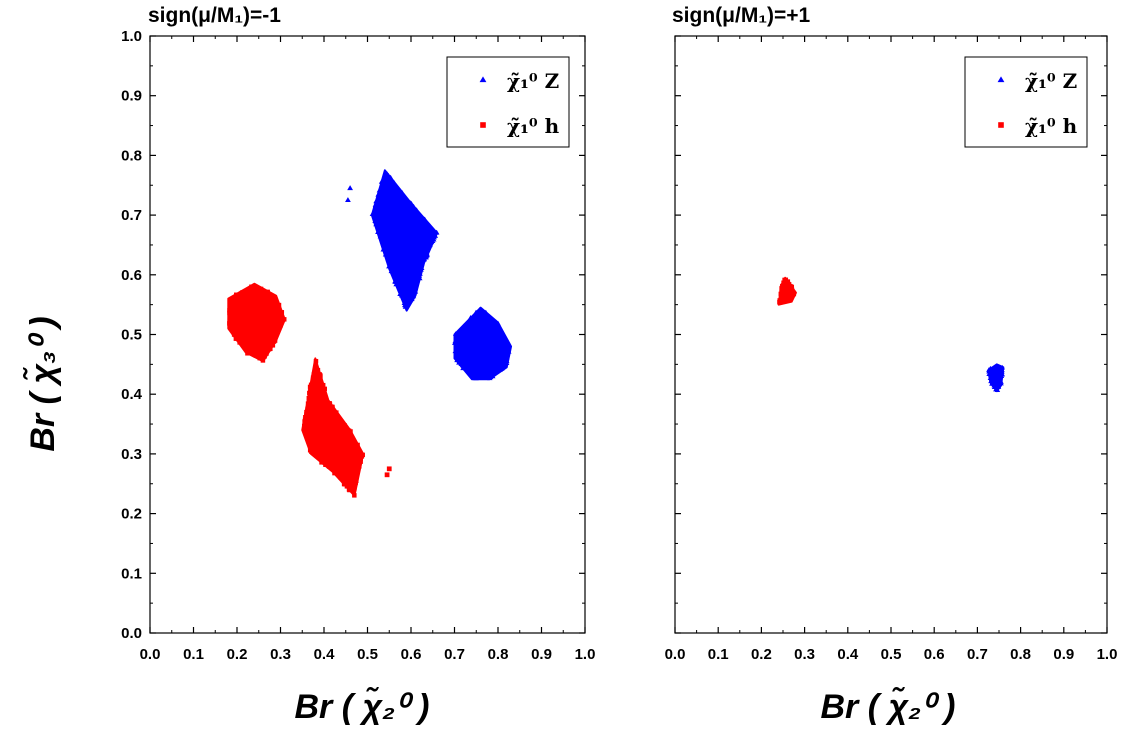 This screenshot has width=1127, height=739. I want to click on y-tick-label: 0.2, so click(131, 514).